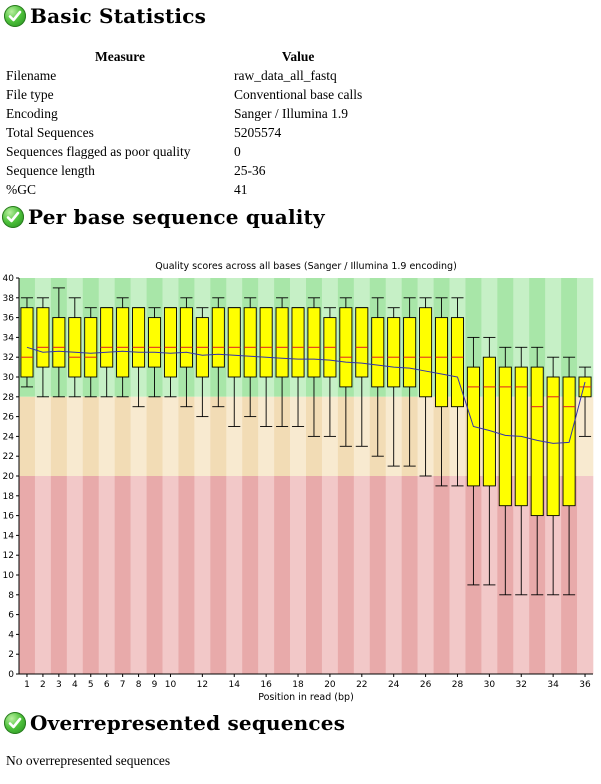 This screenshot has width=601, height=784. I want to click on y-tick-label: 4, so click(11, 635).